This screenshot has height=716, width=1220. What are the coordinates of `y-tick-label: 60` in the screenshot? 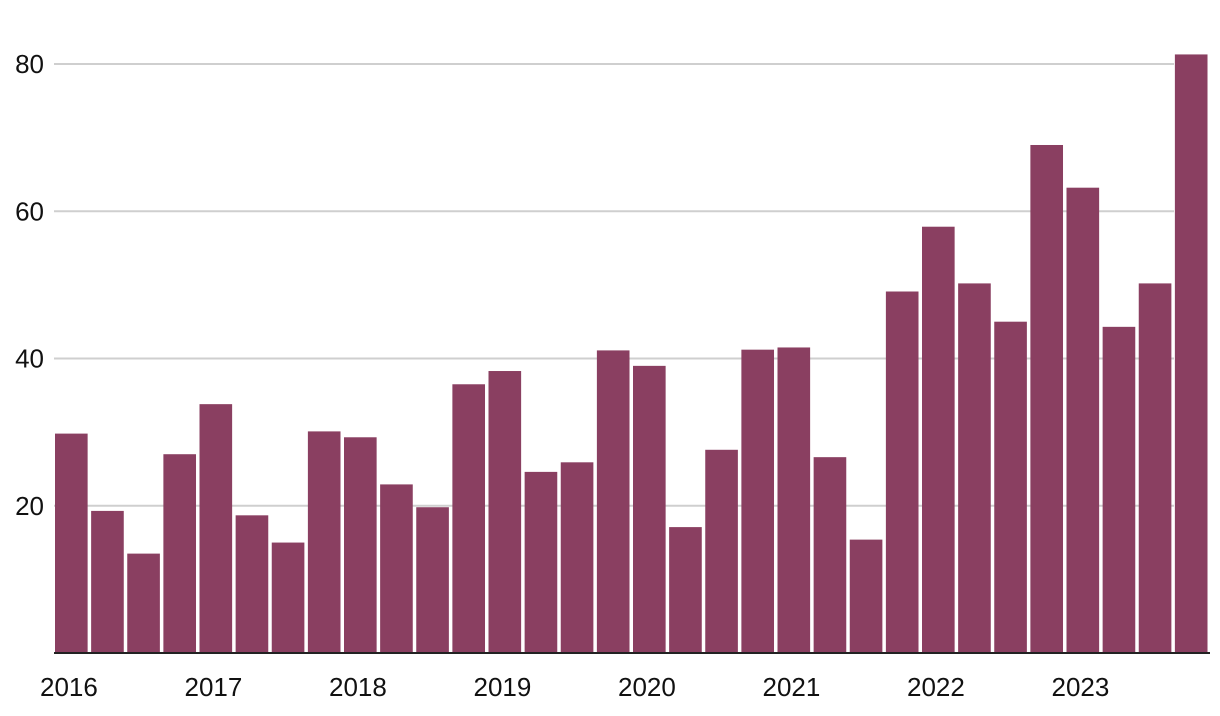 It's located at (29, 211).